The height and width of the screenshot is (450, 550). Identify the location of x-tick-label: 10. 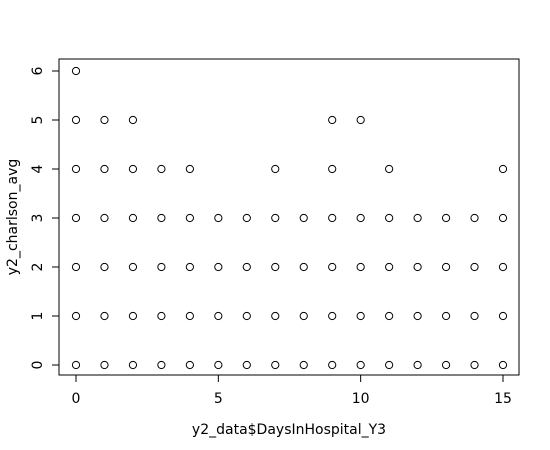
(361, 399).